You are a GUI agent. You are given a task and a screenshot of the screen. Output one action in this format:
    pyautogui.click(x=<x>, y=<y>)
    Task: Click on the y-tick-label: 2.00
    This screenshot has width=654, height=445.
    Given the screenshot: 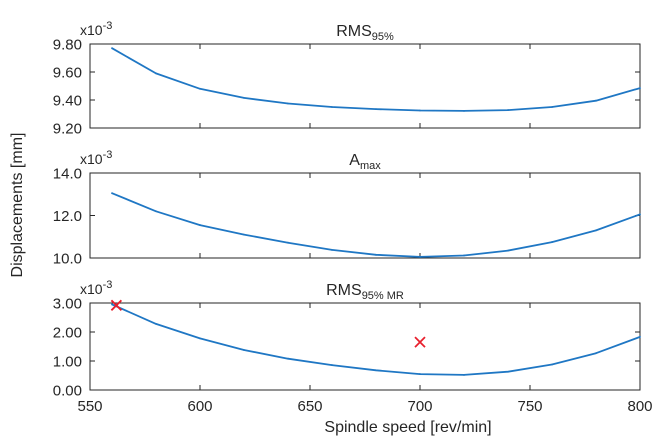 What is the action you would take?
    pyautogui.click(x=67, y=333)
    